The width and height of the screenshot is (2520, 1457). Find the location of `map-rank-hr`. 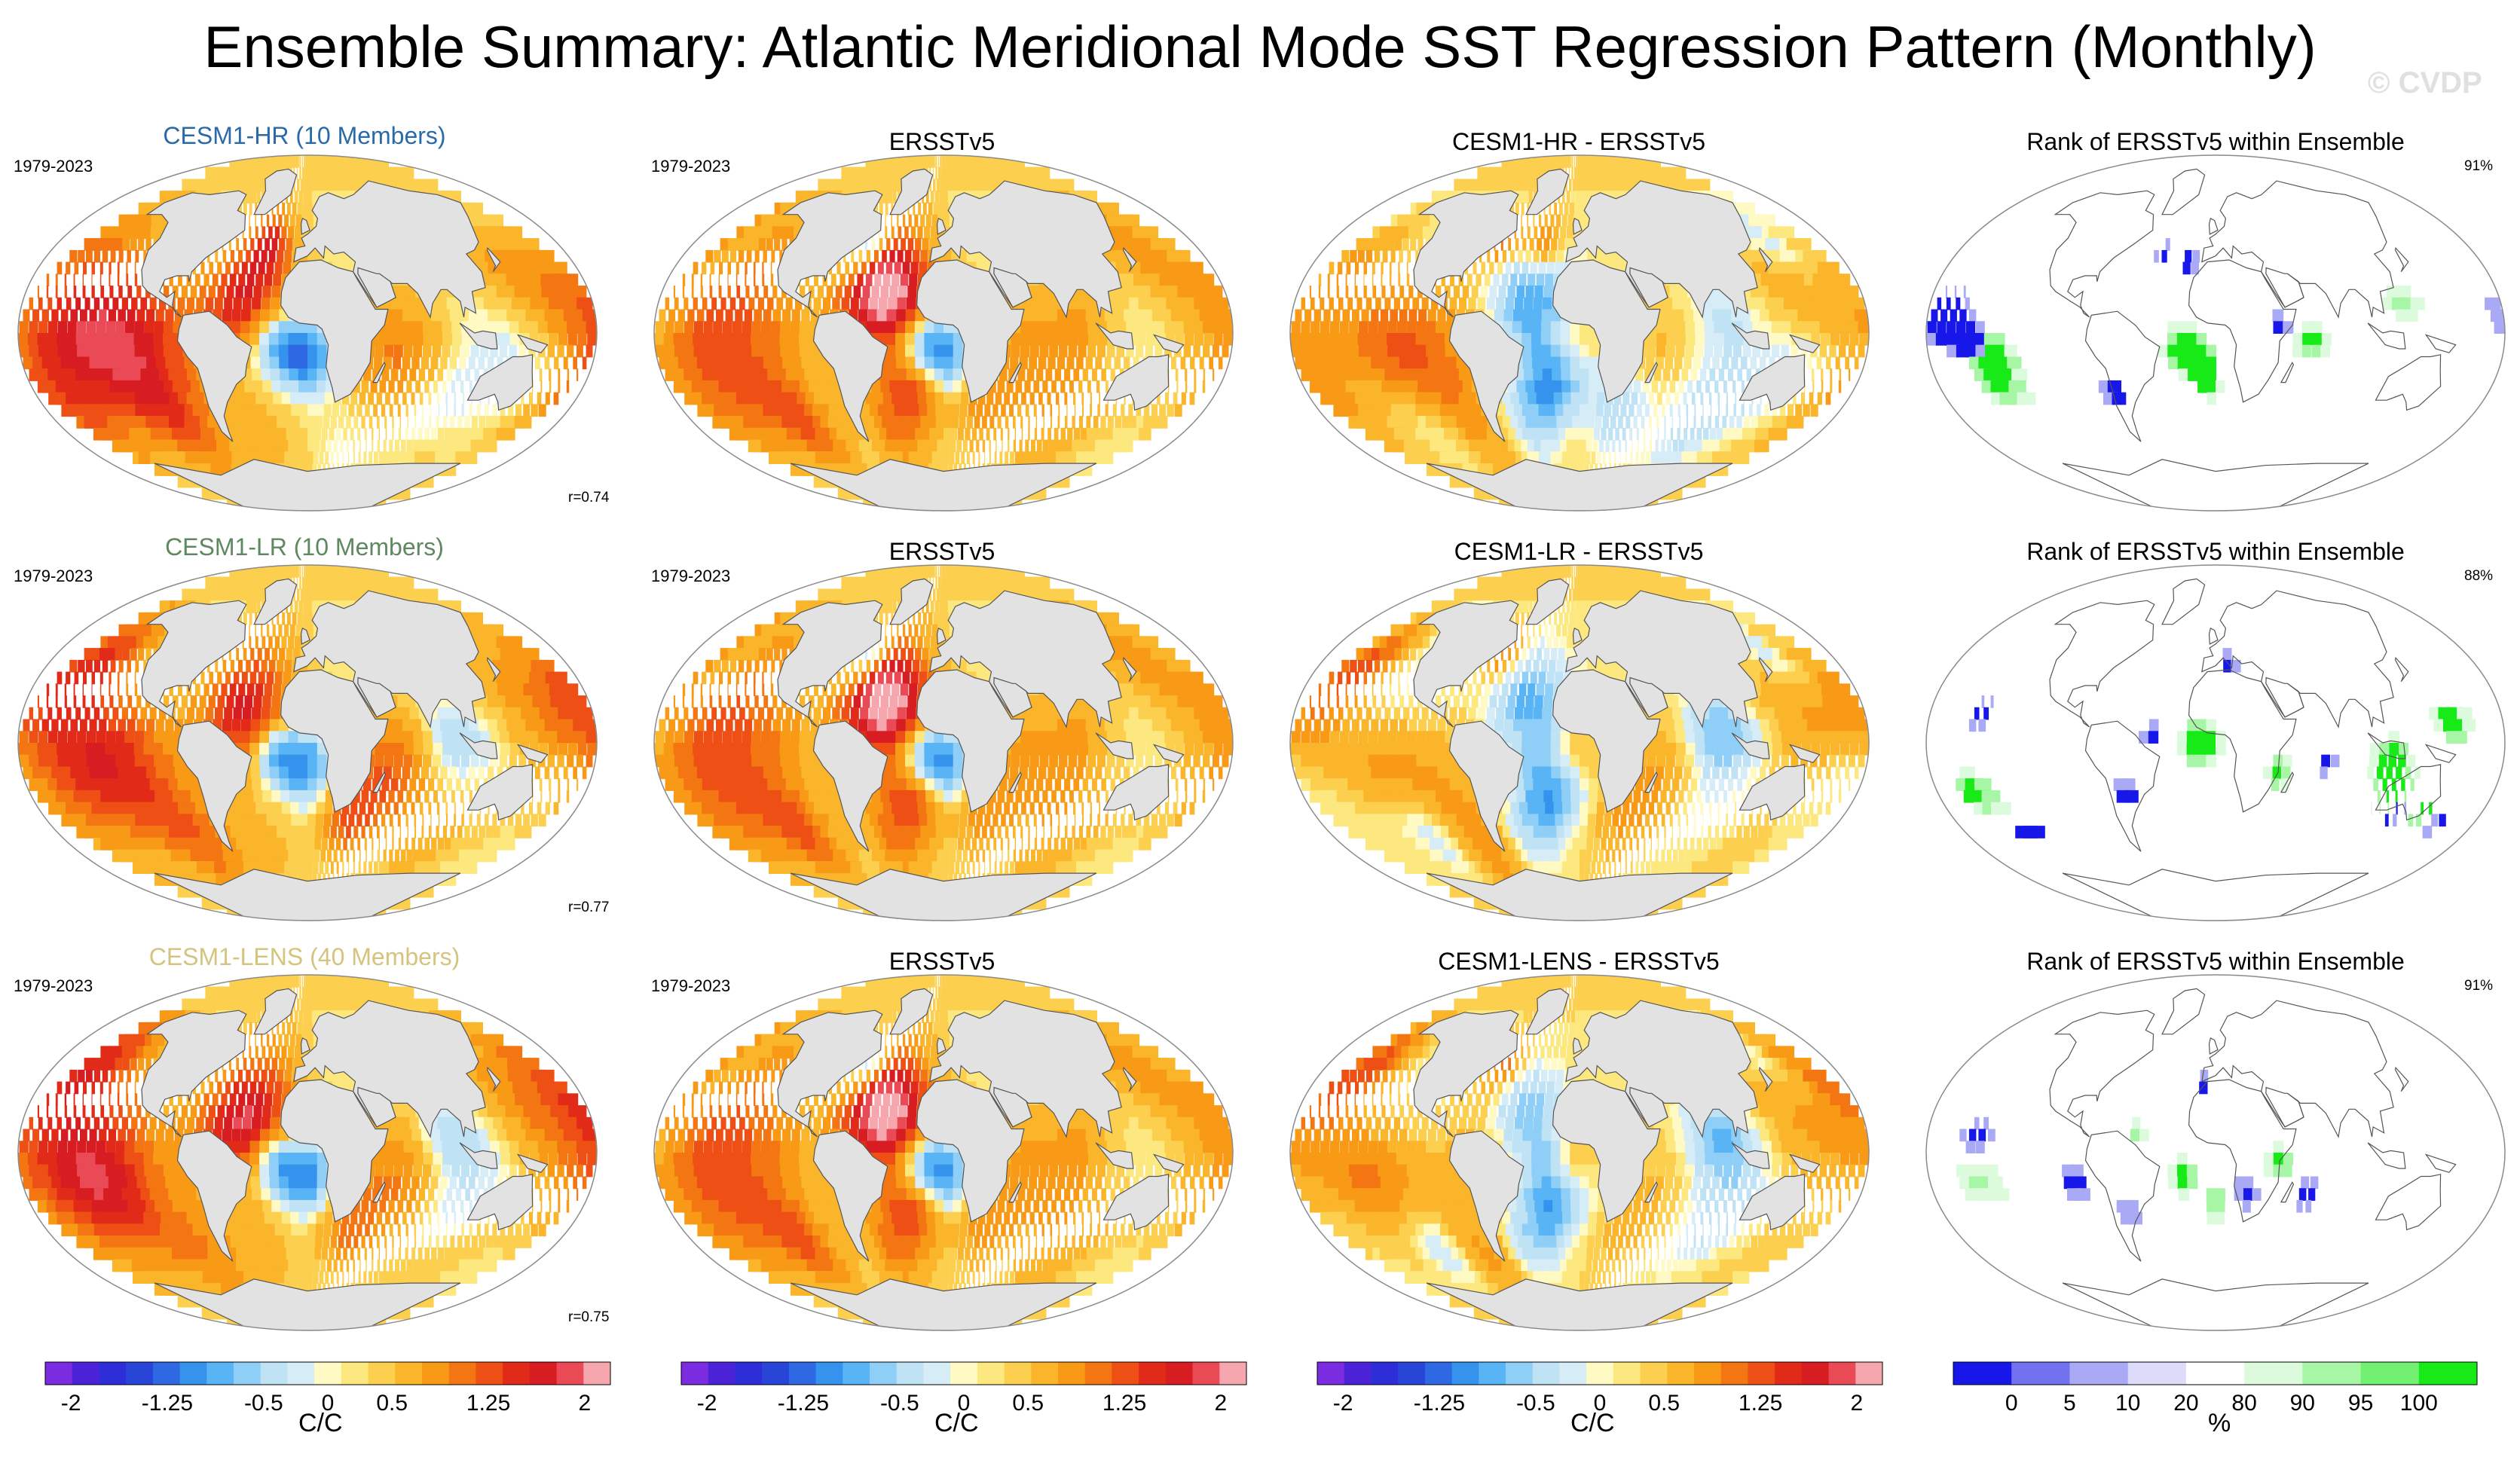

map-rank-hr is located at coordinates (2215, 333).